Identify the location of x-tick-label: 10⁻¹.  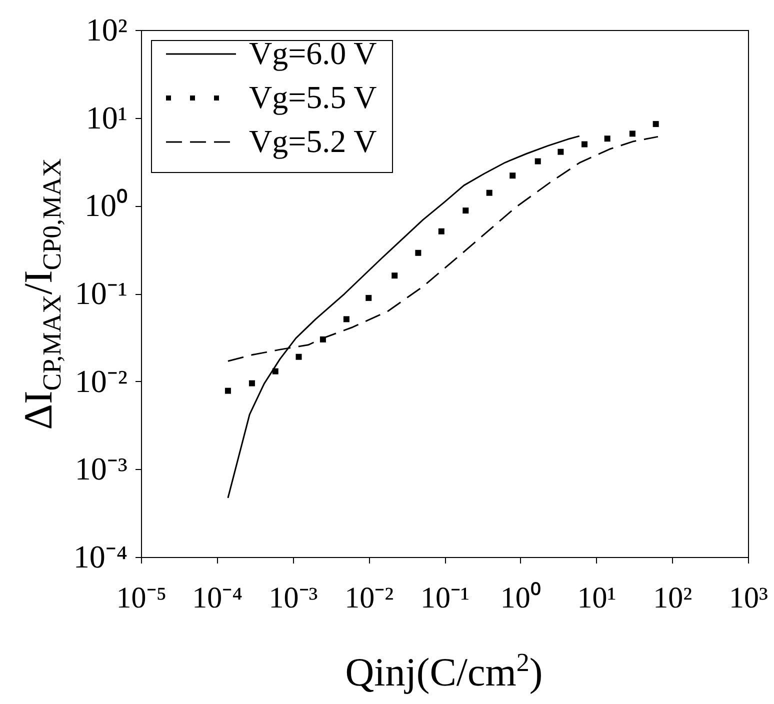
(445, 598).